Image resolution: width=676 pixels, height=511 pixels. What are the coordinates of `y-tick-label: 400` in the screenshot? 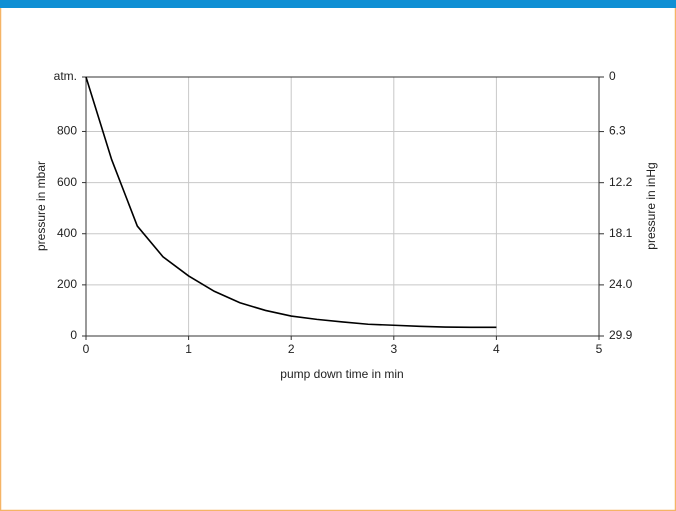 It's located at (67, 233).